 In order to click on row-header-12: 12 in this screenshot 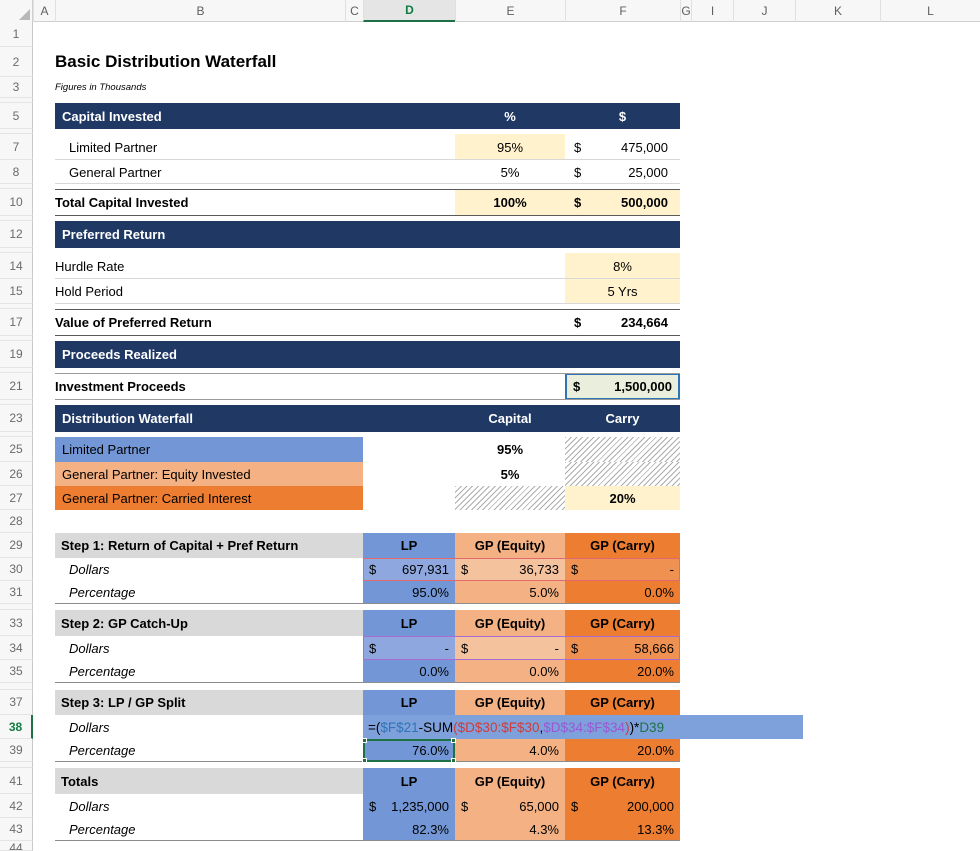, I will do `click(16, 234)`.